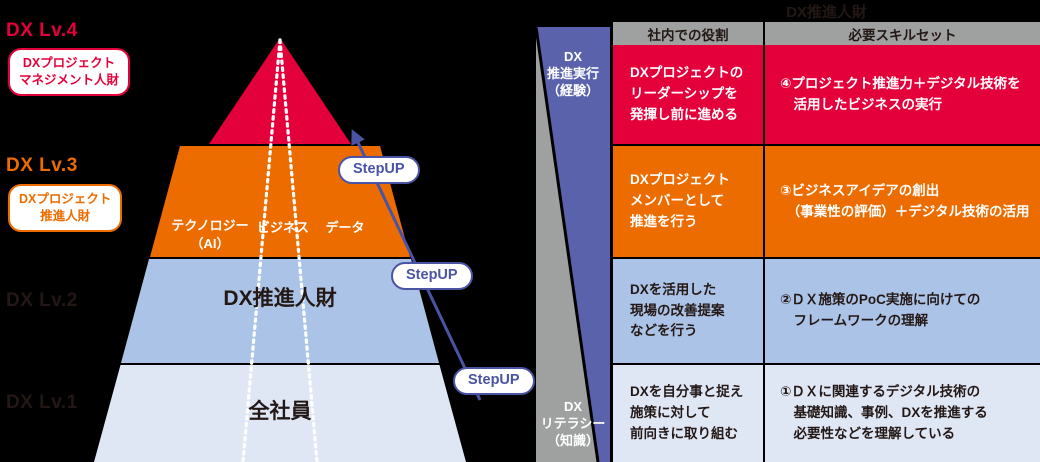 The image size is (1040, 462). What do you see at coordinates (677, 310) in the screenshot?
I see `role-text-lv2: DXを活用した 現場の改善提案 などを行う` at bounding box center [677, 310].